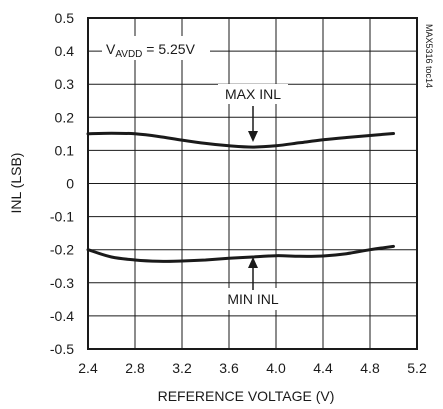 This screenshot has width=443, height=409. What do you see at coordinates (65, 117) in the screenshot?
I see `y-tick-label: 0.2` at bounding box center [65, 117].